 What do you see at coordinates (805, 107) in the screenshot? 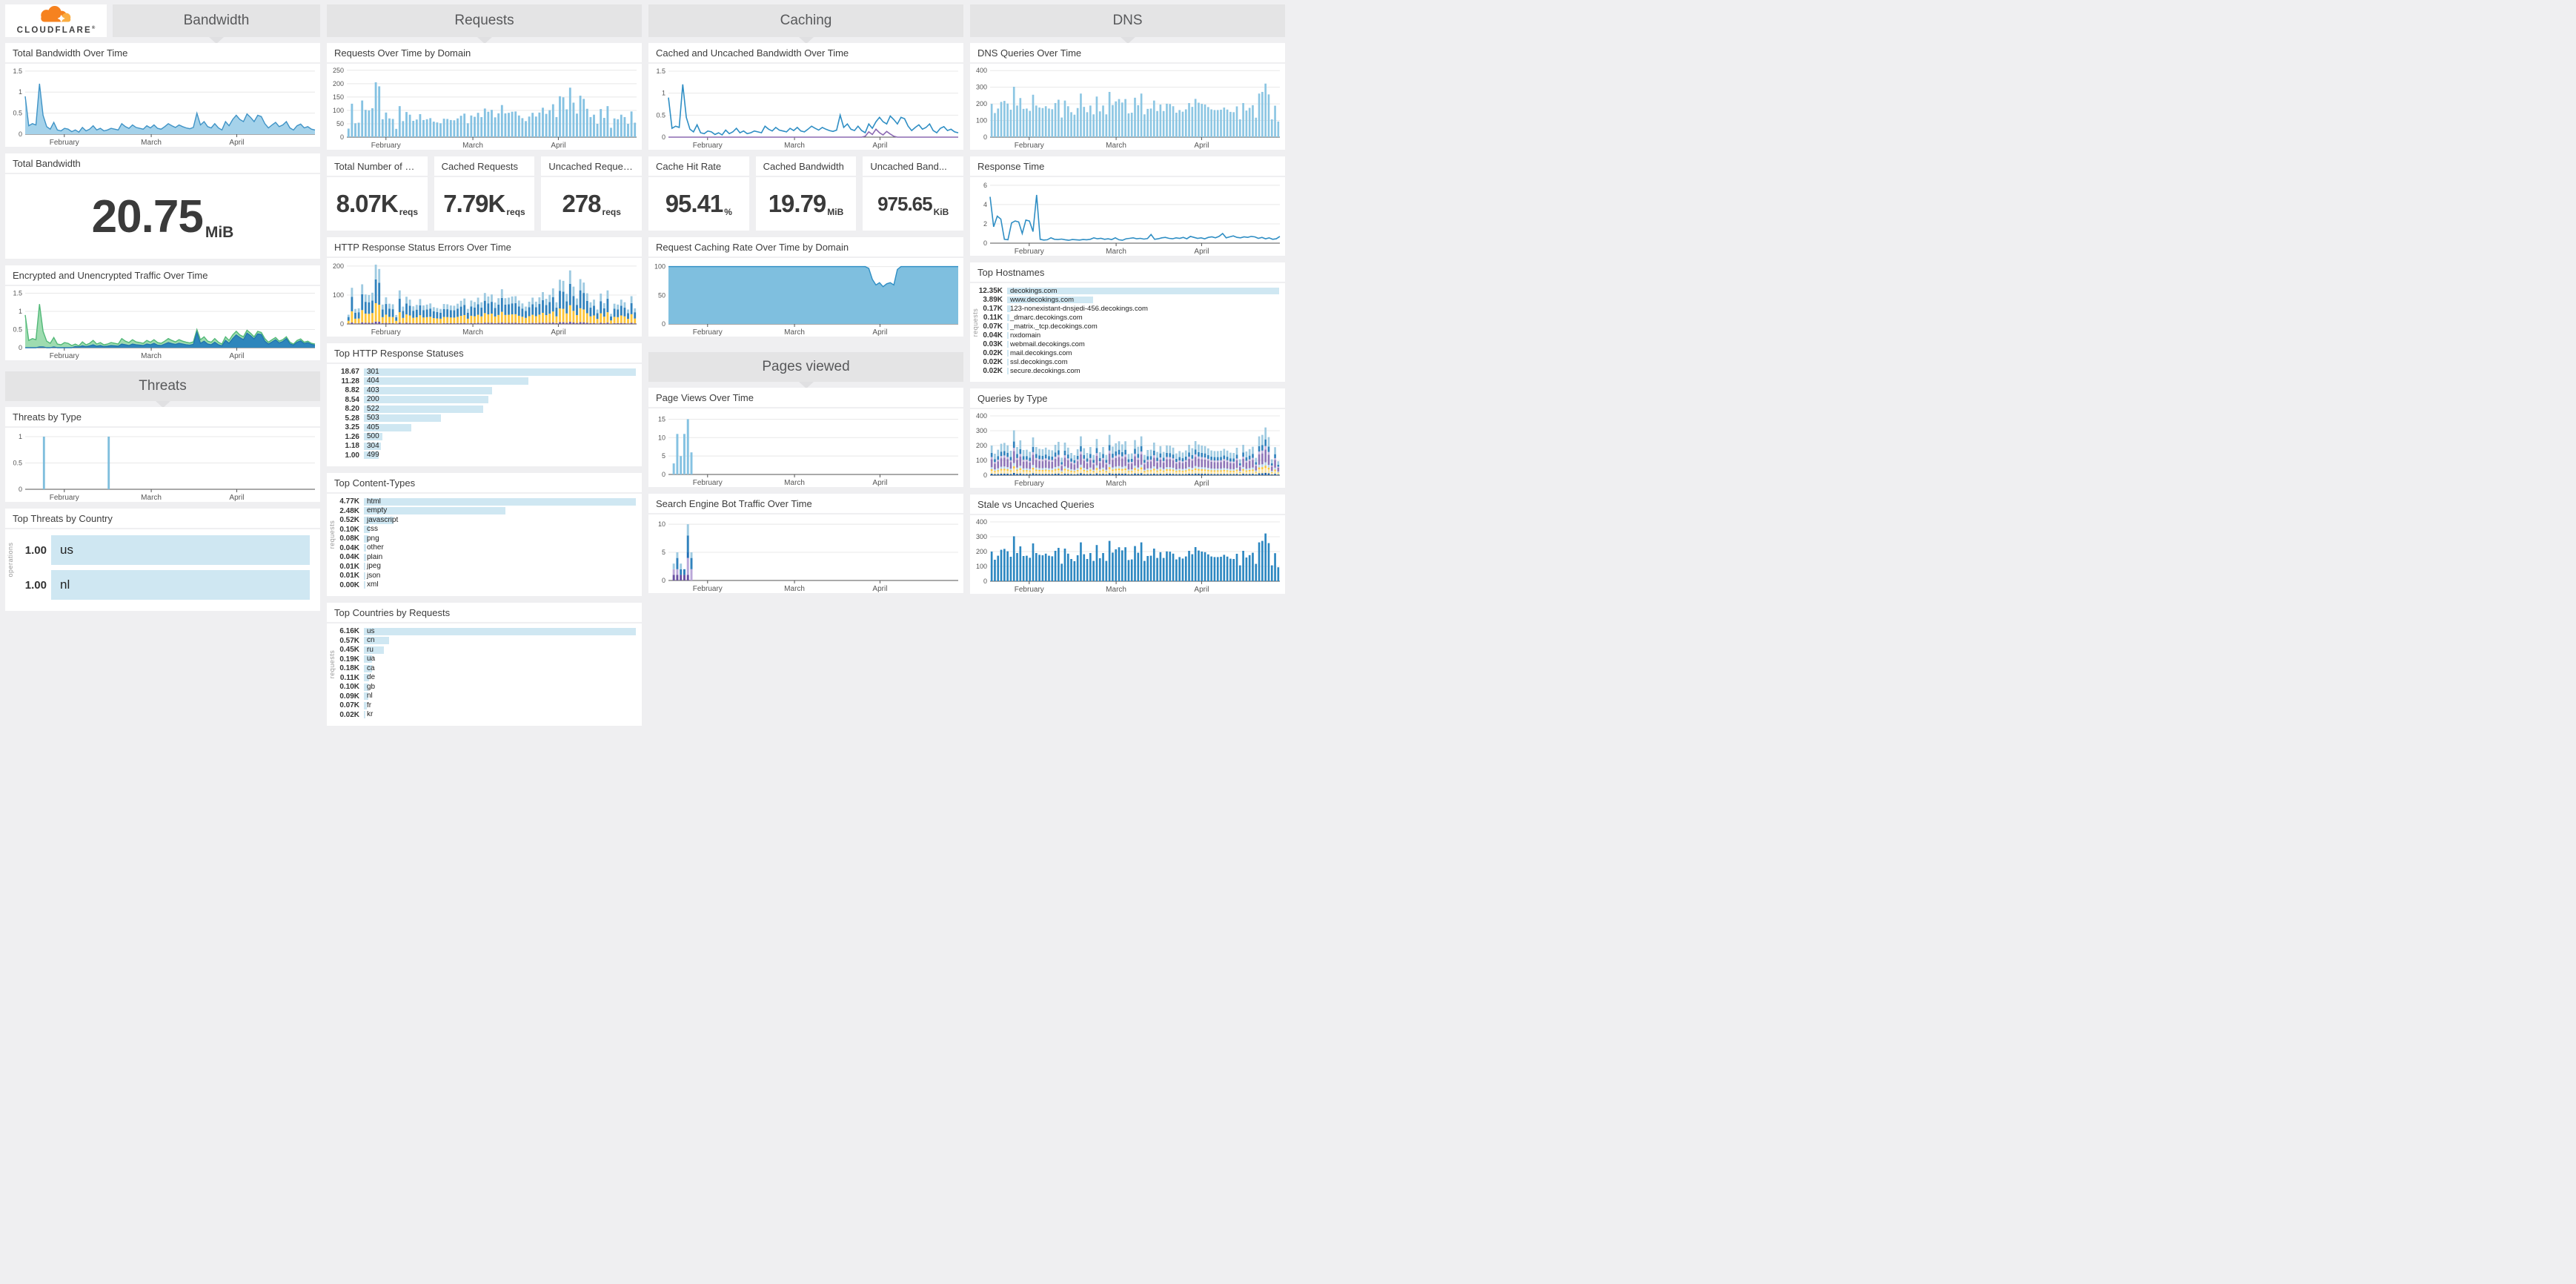
I see `caching-bandwidth-chart: 0 0.5 1 1.5 February March April` at bounding box center [805, 107].